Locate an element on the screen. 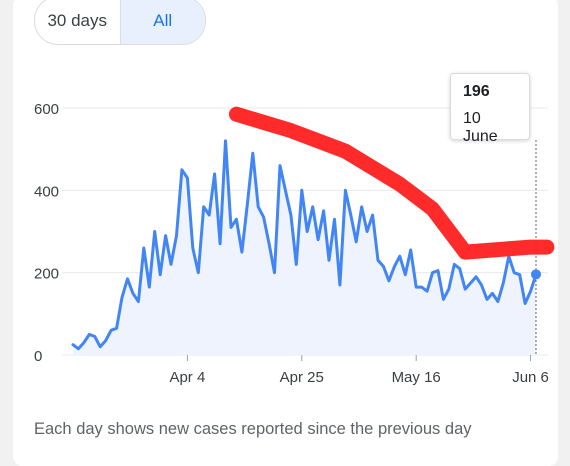 Image resolution: width=570 pixels, height=466 pixels. y-tick-label: 0 is located at coordinates (38, 356).